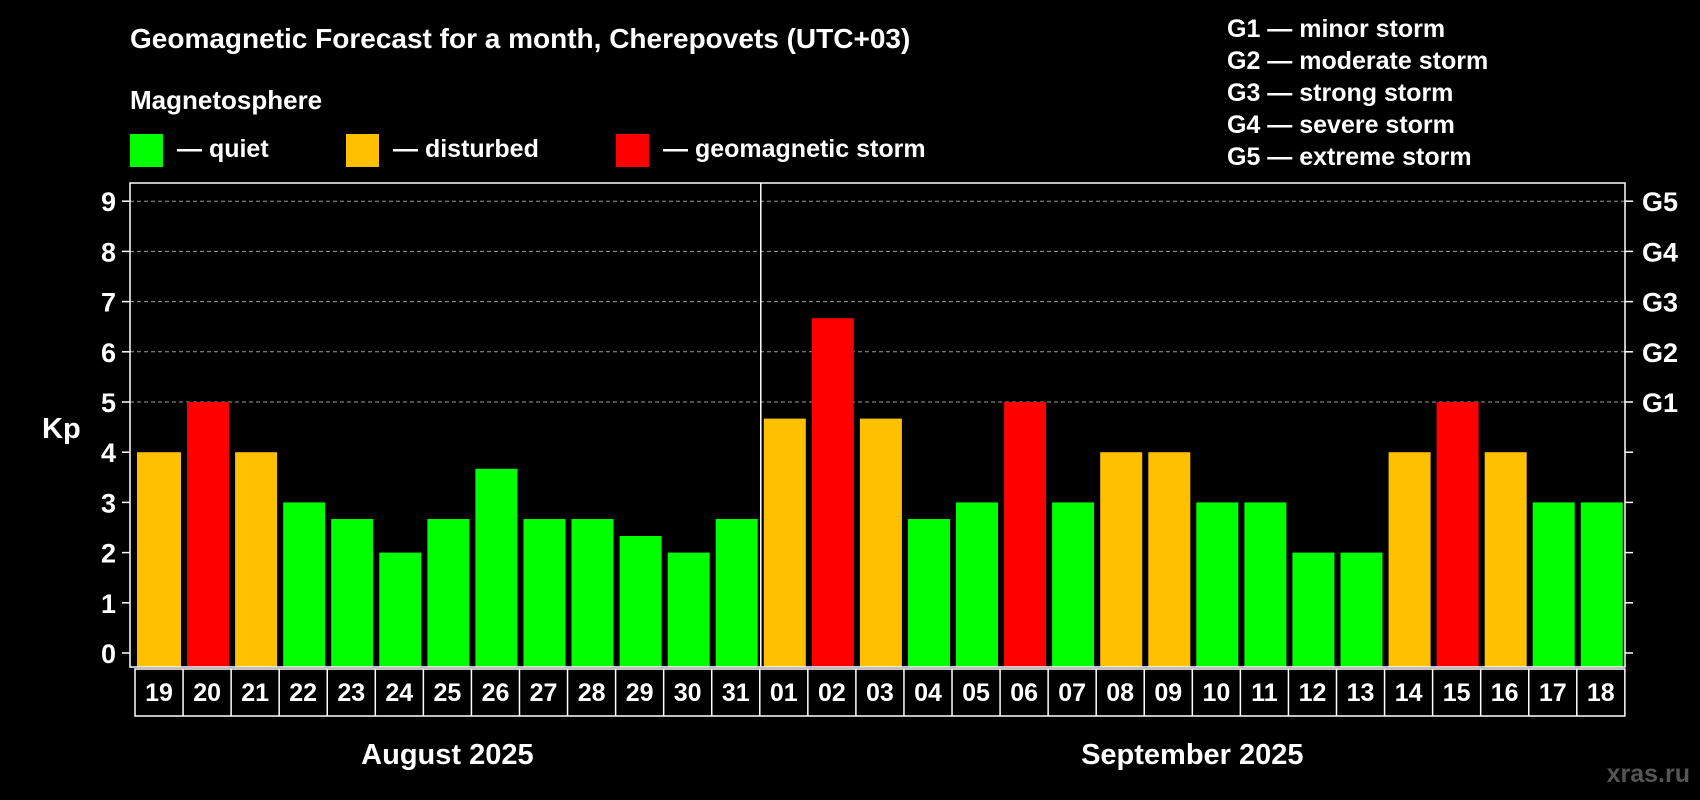  Describe the element at coordinates (1601, 693) in the screenshot. I see `day-label: 18` at that location.